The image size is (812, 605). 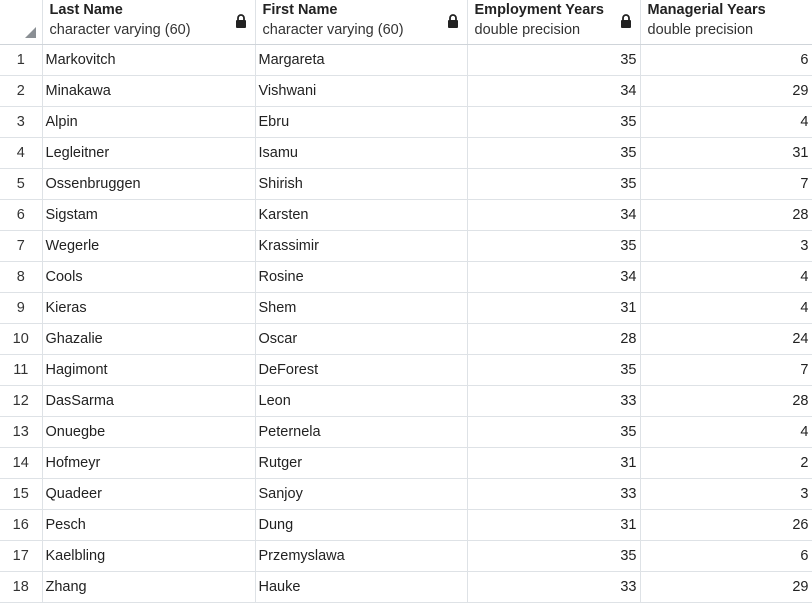 I want to click on row-number: 1, so click(x=21, y=60).